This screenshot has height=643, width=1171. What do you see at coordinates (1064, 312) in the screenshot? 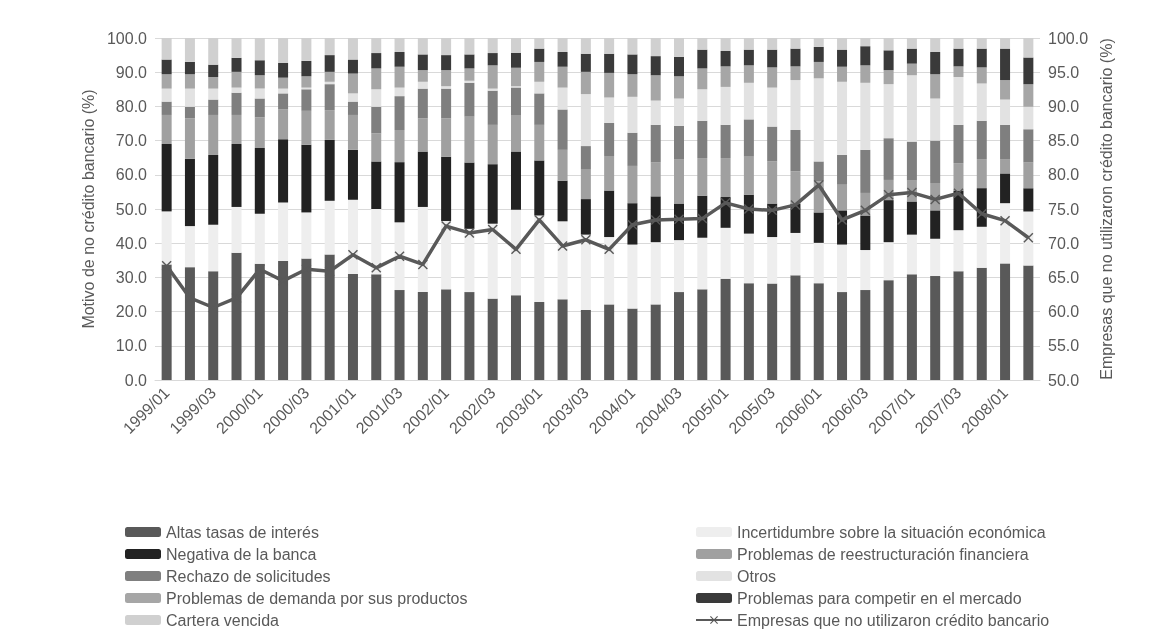
I see `y2-tick-label: 60.0` at bounding box center [1064, 312].